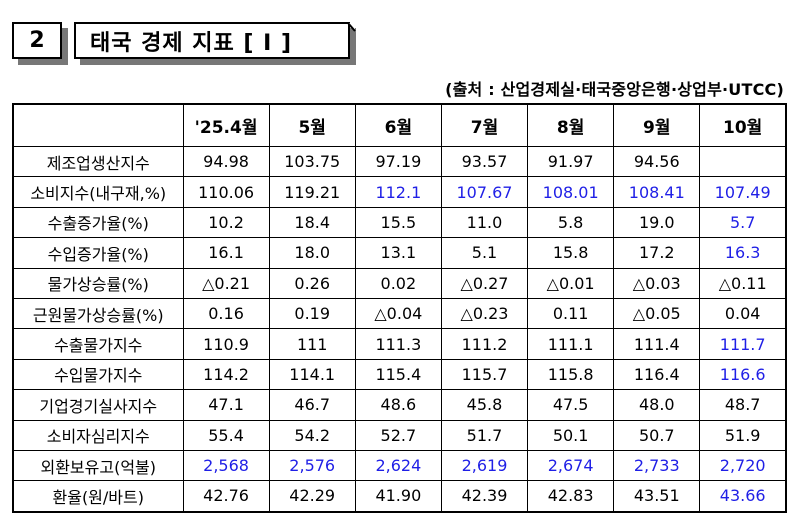 This screenshot has width=800, height=525. What do you see at coordinates (484, 344) in the screenshot?
I see `table-cell: 111.2` at bounding box center [484, 344].